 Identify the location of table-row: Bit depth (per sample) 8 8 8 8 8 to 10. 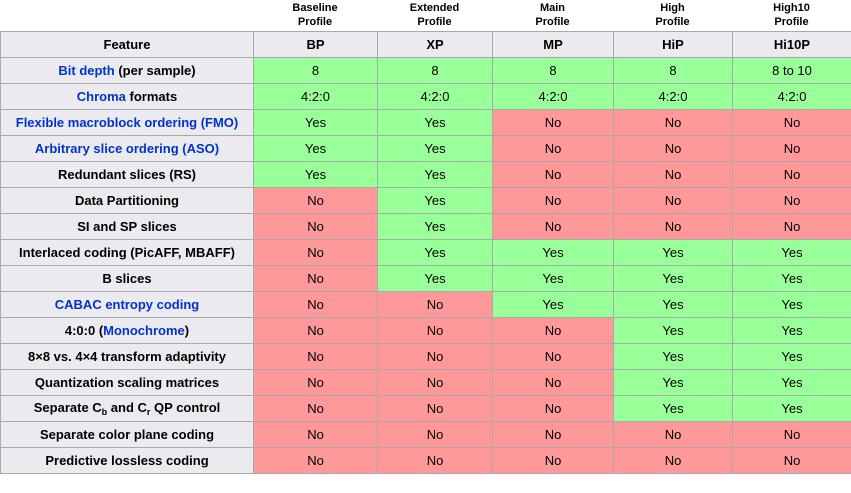
(425, 70).